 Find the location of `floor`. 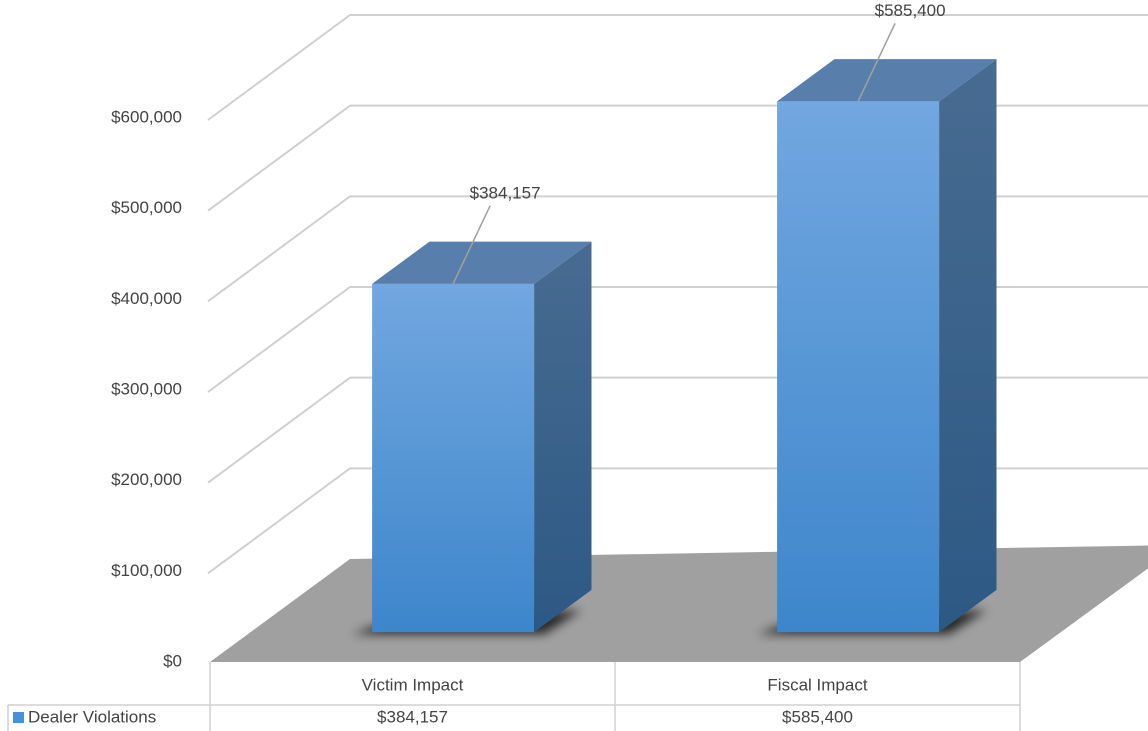

floor is located at coordinates (679, 603).